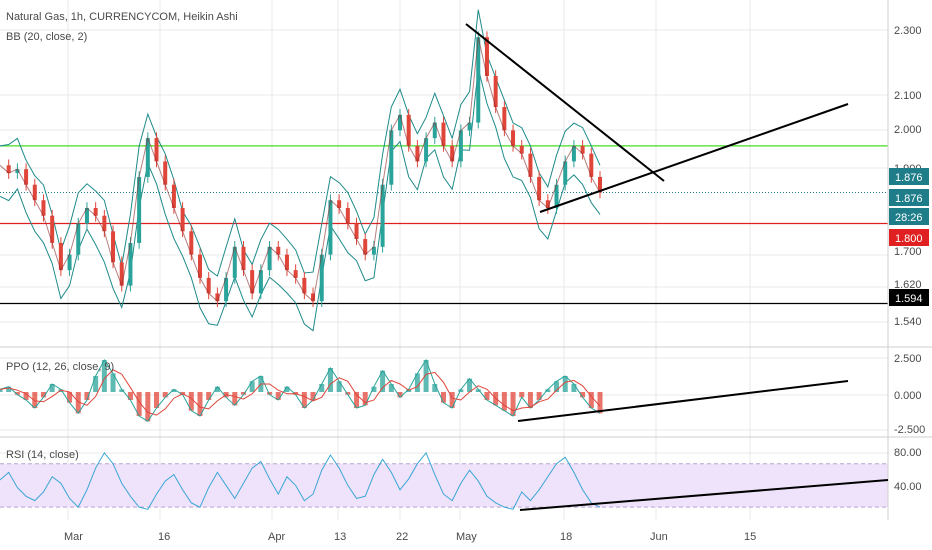 The width and height of the screenshot is (932, 550). What do you see at coordinates (565, 102) in the screenshot?
I see `trendline-descending` at bounding box center [565, 102].